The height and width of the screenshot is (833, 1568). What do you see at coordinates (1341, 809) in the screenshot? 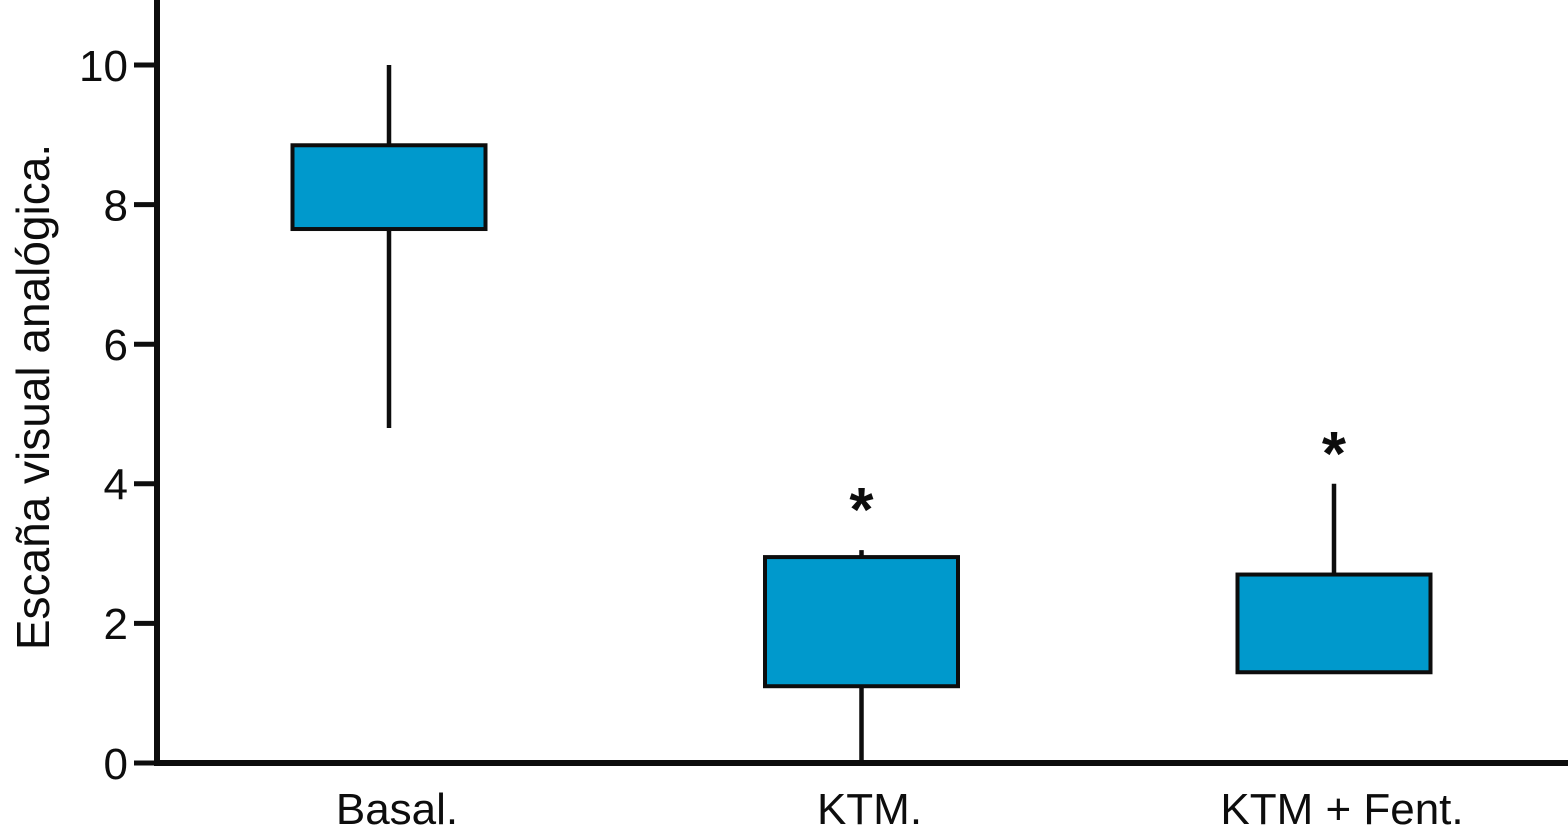
I see `category-label-ktm-fent: KTM + Fent.` at bounding box center [1341, 809].